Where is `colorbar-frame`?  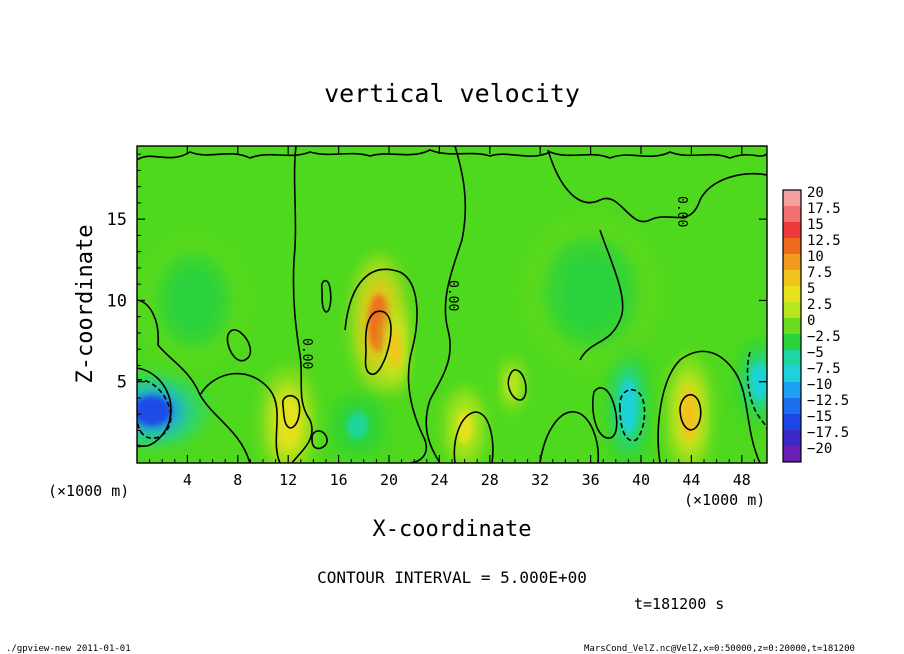
colorbar-frame is located at coordinates (792, 326).